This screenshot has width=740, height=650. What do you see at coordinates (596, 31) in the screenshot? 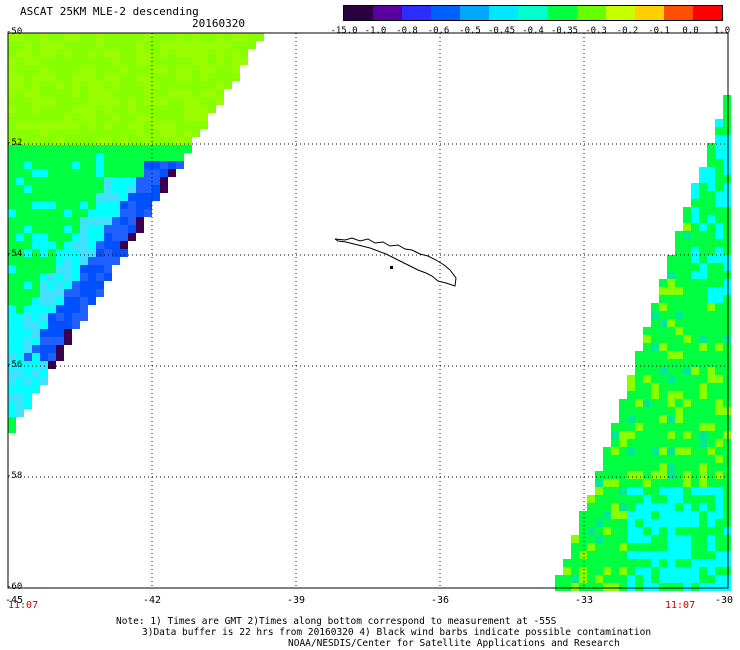
I see `color-scale-tick-label: -0.3` at bounding box center [596, 31].